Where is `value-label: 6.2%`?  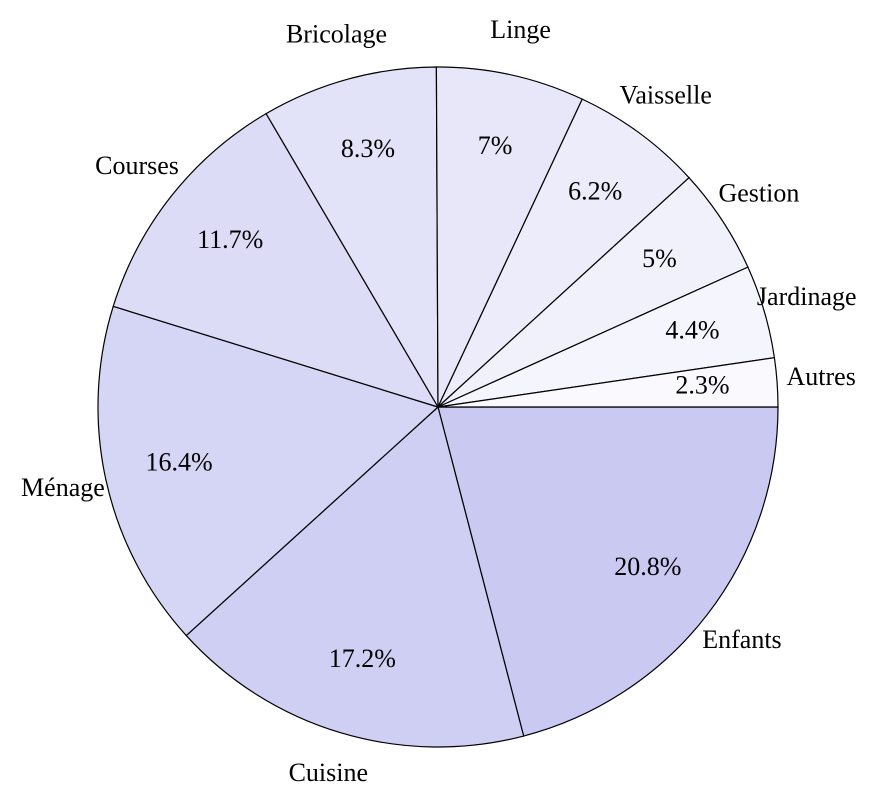 value-label: 6.2% is located at coordinates (595, 190).